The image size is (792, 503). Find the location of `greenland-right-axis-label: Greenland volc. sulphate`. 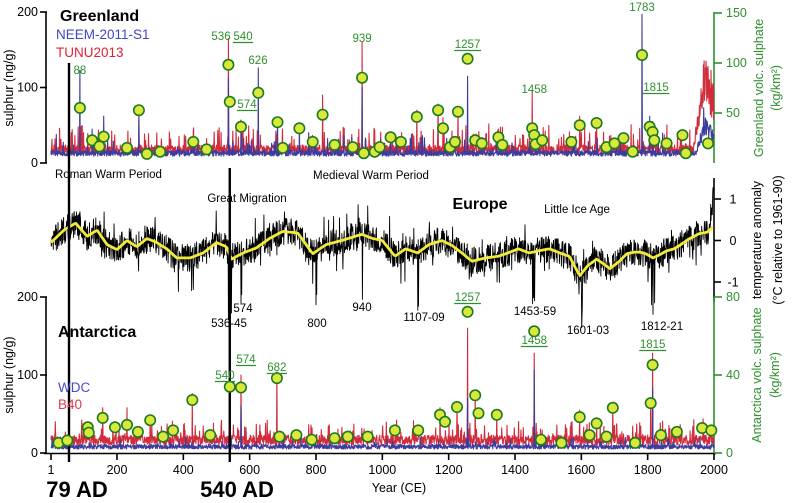

greenland-right-axis-label: Greenland volc. sulphate is located at coordinates (759, 88).